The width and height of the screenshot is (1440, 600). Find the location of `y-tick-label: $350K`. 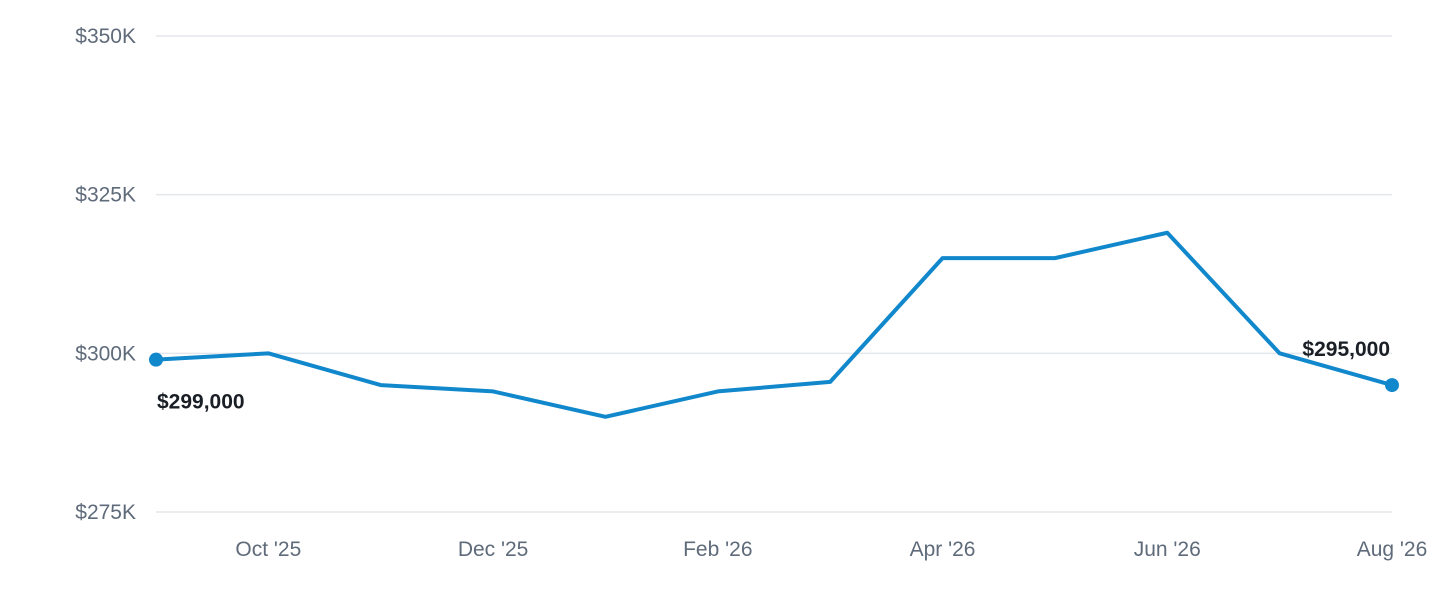

y-tick-label: $350K is located at coordinates (105, 36).